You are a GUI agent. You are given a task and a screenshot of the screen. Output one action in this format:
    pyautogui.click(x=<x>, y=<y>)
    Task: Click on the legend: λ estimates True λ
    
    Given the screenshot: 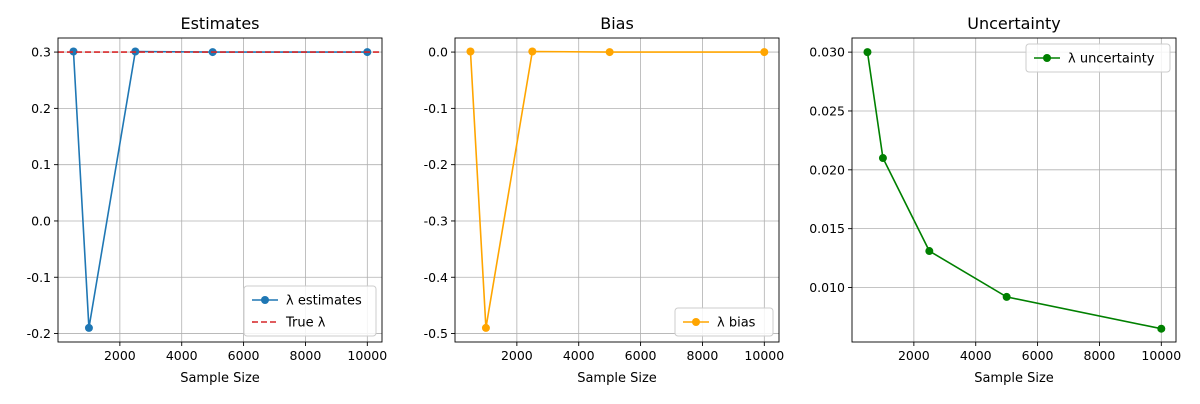 What is the action you would take?
    pyautogui.click(x=310, y=311)
    